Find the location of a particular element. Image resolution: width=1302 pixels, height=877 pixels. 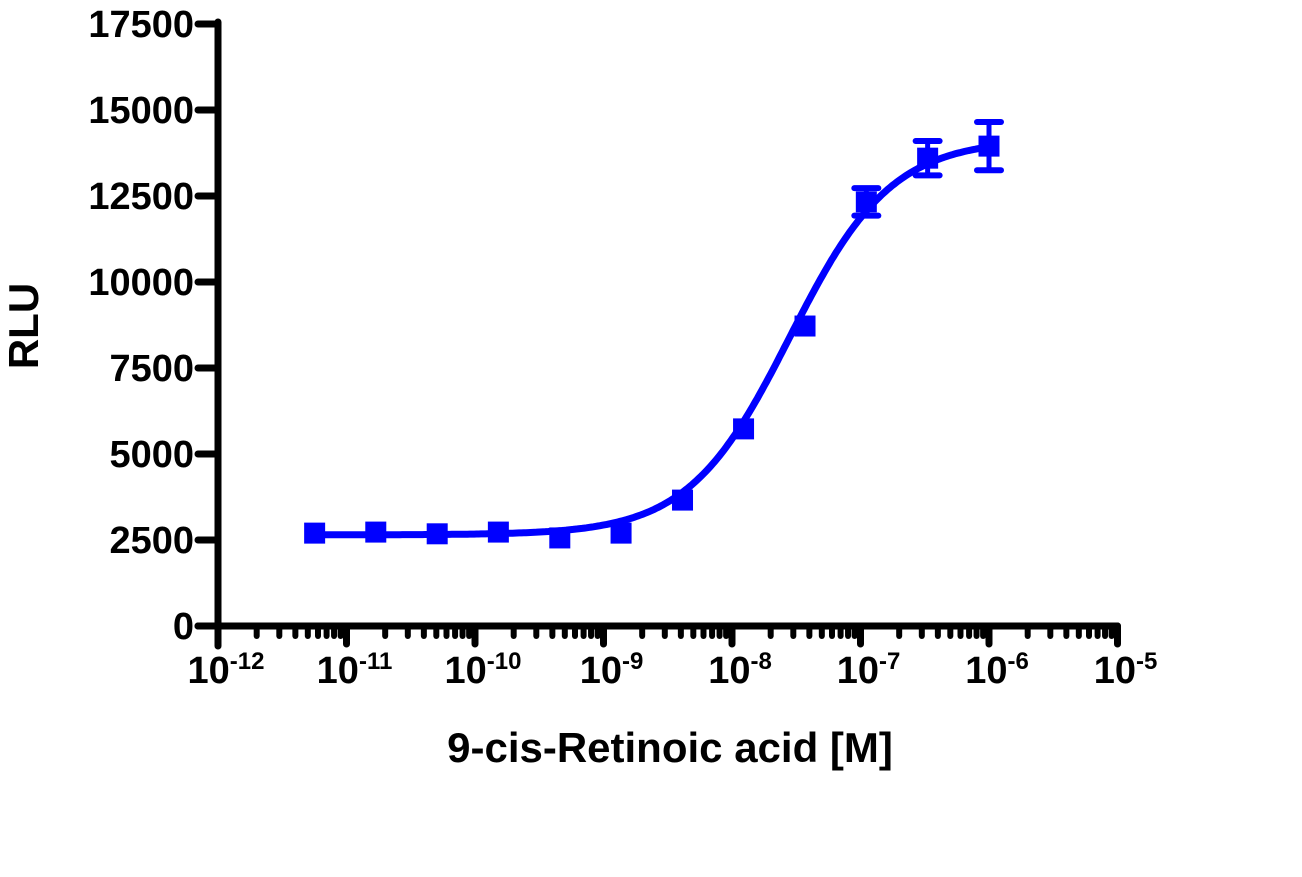

y-tick-label: 2500 is located at coordinates (151, 541).